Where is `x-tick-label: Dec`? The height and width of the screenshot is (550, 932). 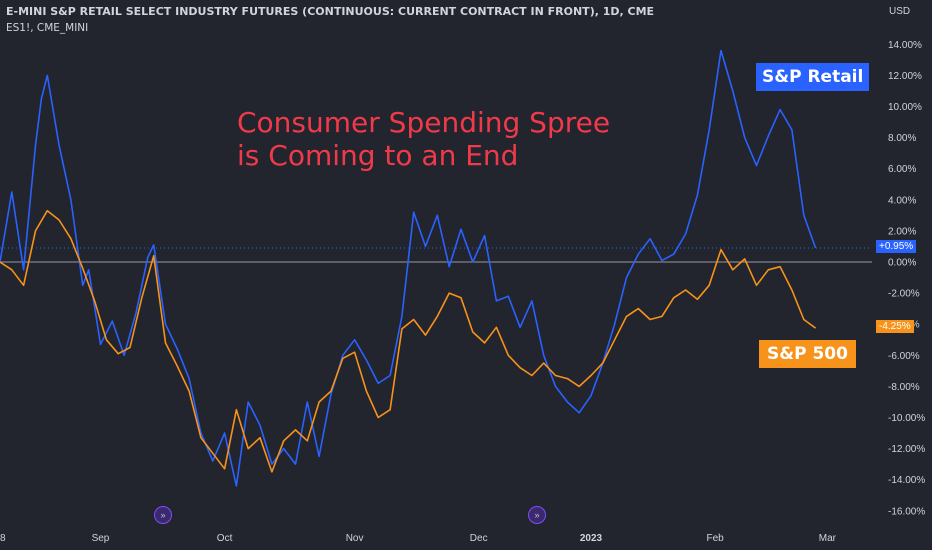
x-tick-label: Dec is located at coordinates (479, 538).